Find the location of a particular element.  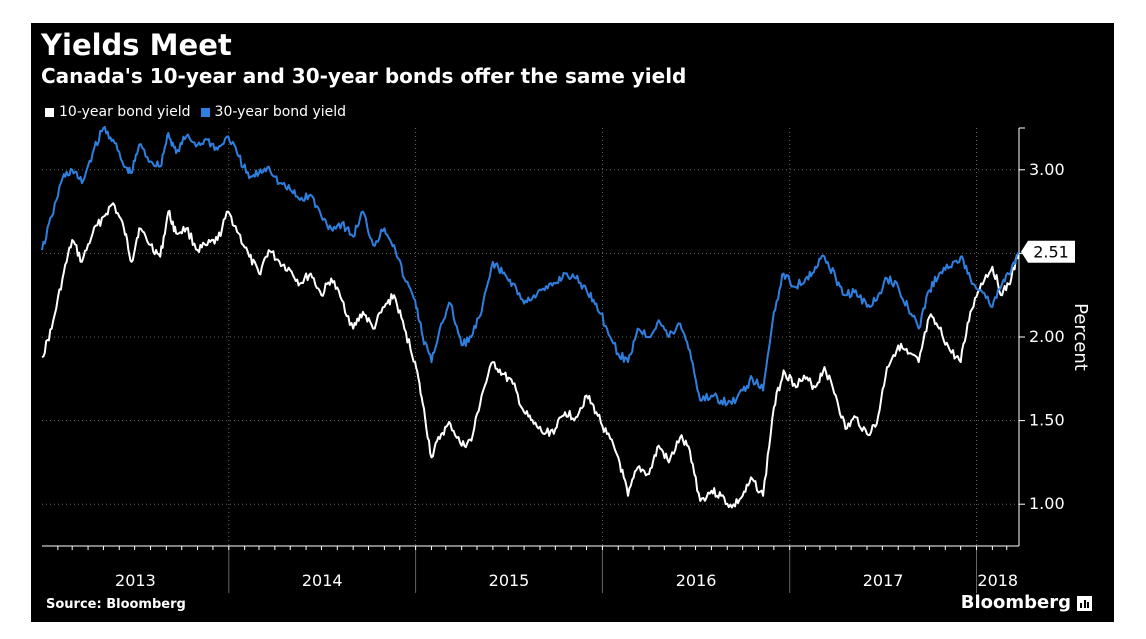

x-tick-label: 2013 is located at coordinates (135, 580).